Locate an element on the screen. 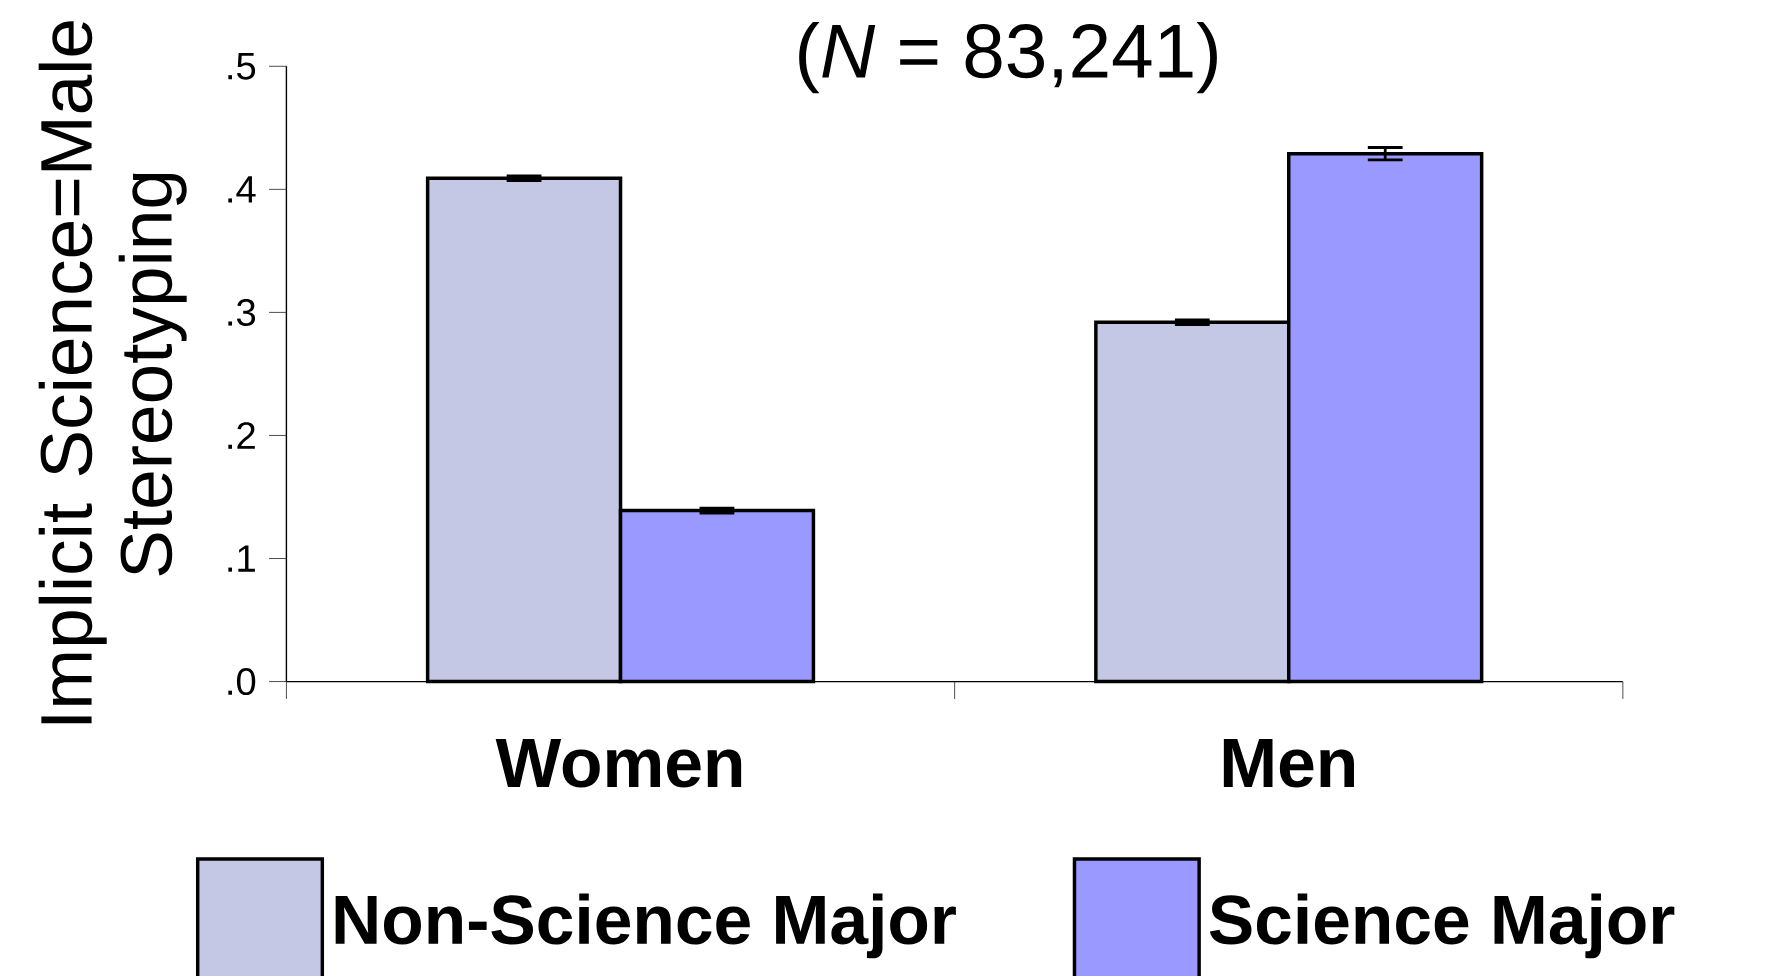 The height and width of the screenshot is (976, 1792). y-tick-label: .4 is located at coordinates (242, 189).